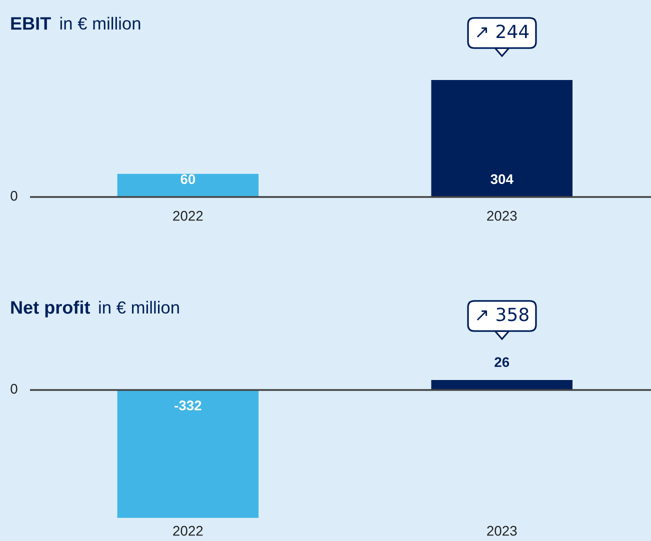  I want to click on text: ↗ 358, so click(502, 315).